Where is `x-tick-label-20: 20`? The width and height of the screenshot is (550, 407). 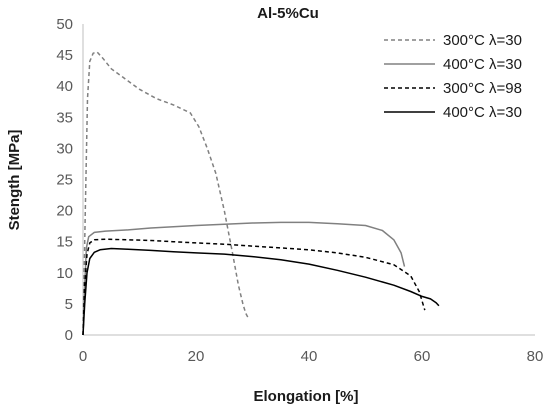
x-tick-label-20: 20 is located at coordinates (196, 356).